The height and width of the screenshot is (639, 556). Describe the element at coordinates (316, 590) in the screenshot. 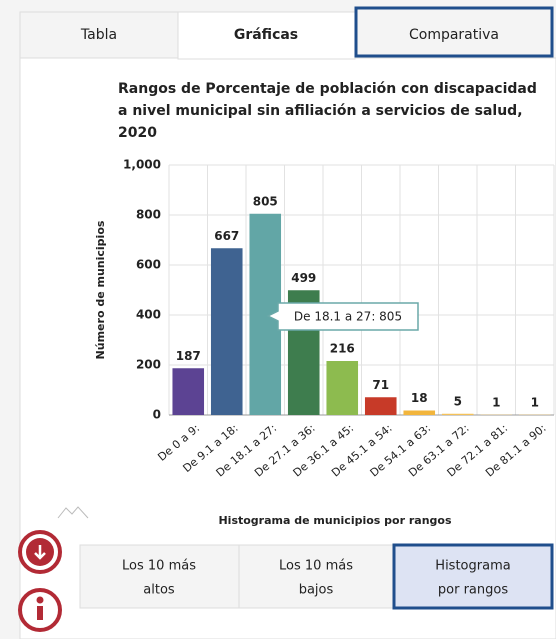

I see `button-label: bajos` at that location.